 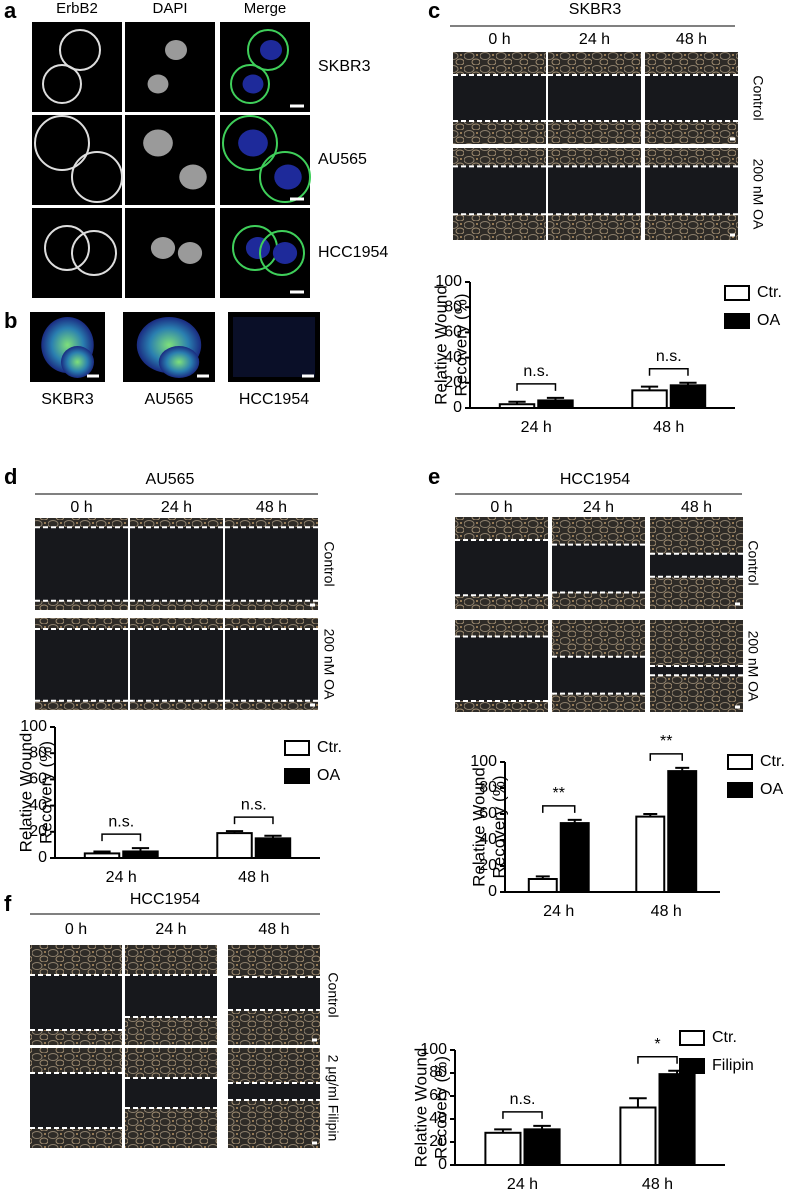 What do you see at coordinates (8, 903) in the screenshot?
I see `panel-label: f` at bounding box center [8, 903].